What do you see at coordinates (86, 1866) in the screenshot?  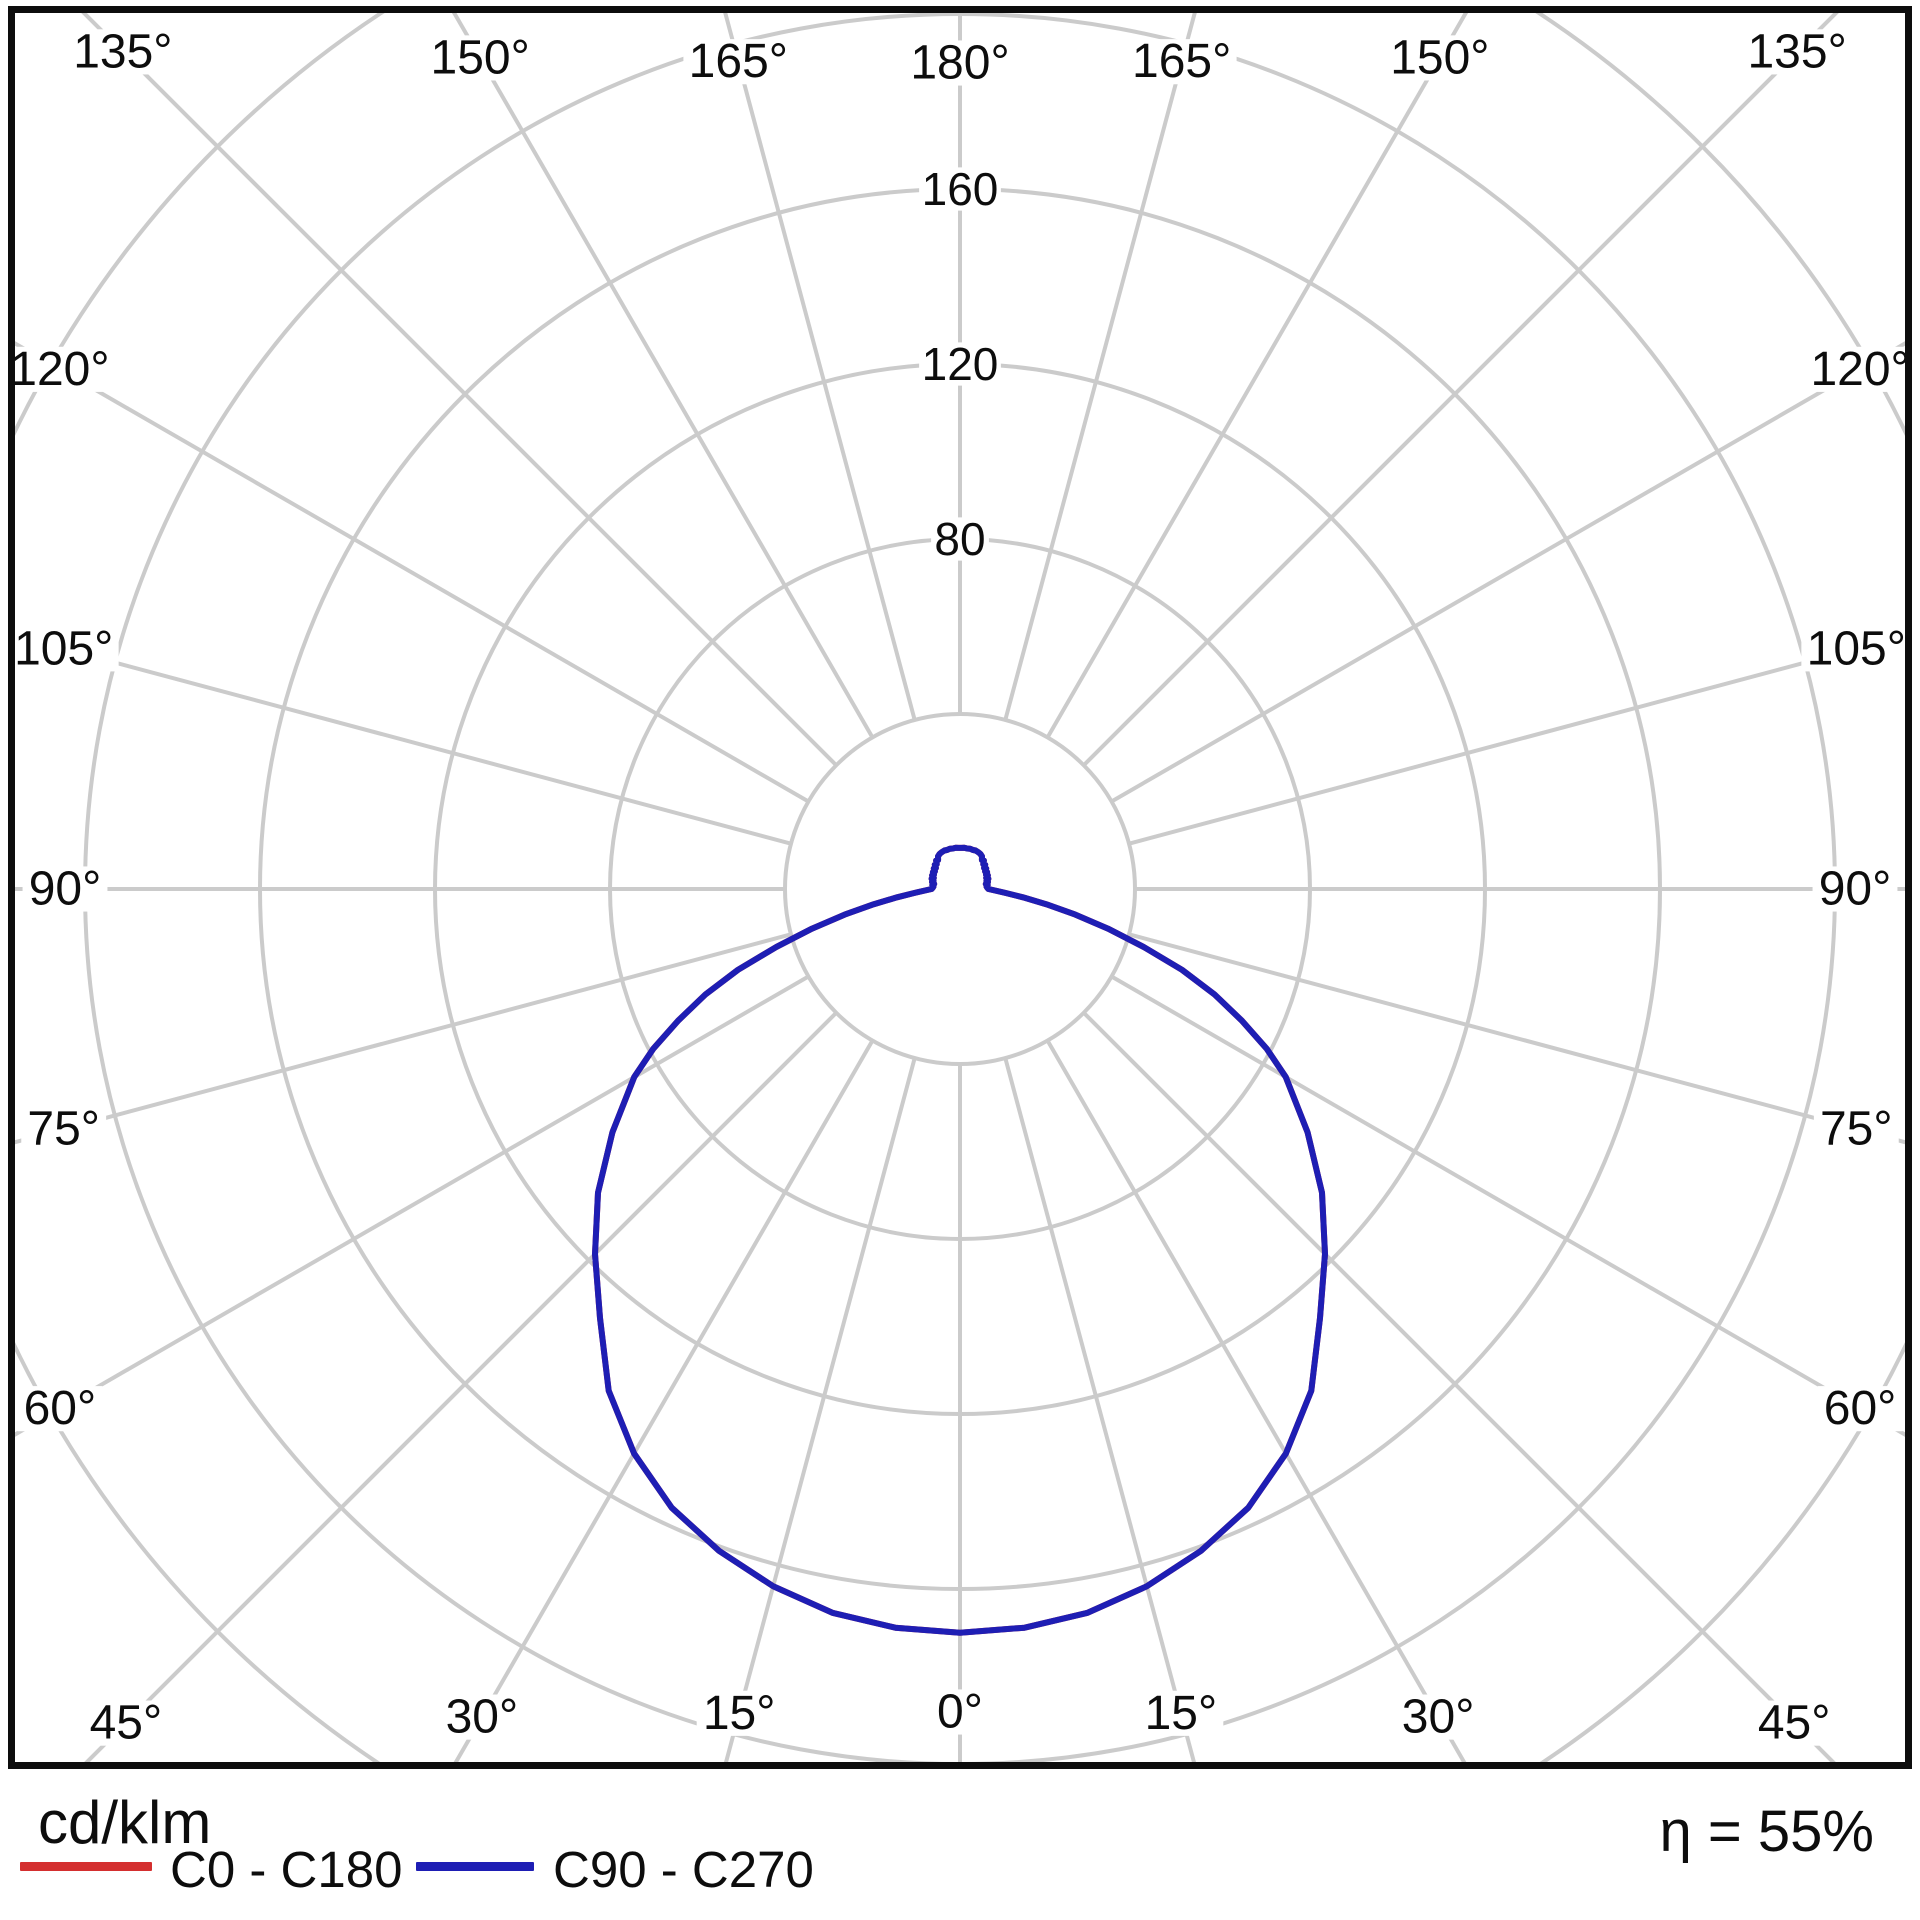 I see `legend-swatch-c0-c180` at bounding box center [86, 1866].